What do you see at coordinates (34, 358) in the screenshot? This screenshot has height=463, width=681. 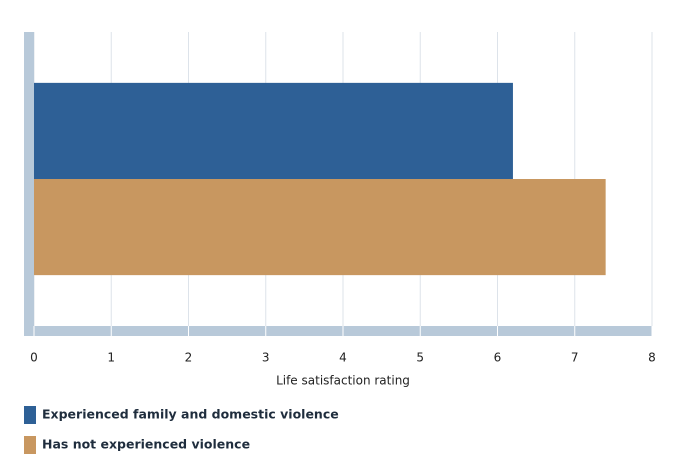 I see `x-tick-label: 0` at bounding box center [34, 358].